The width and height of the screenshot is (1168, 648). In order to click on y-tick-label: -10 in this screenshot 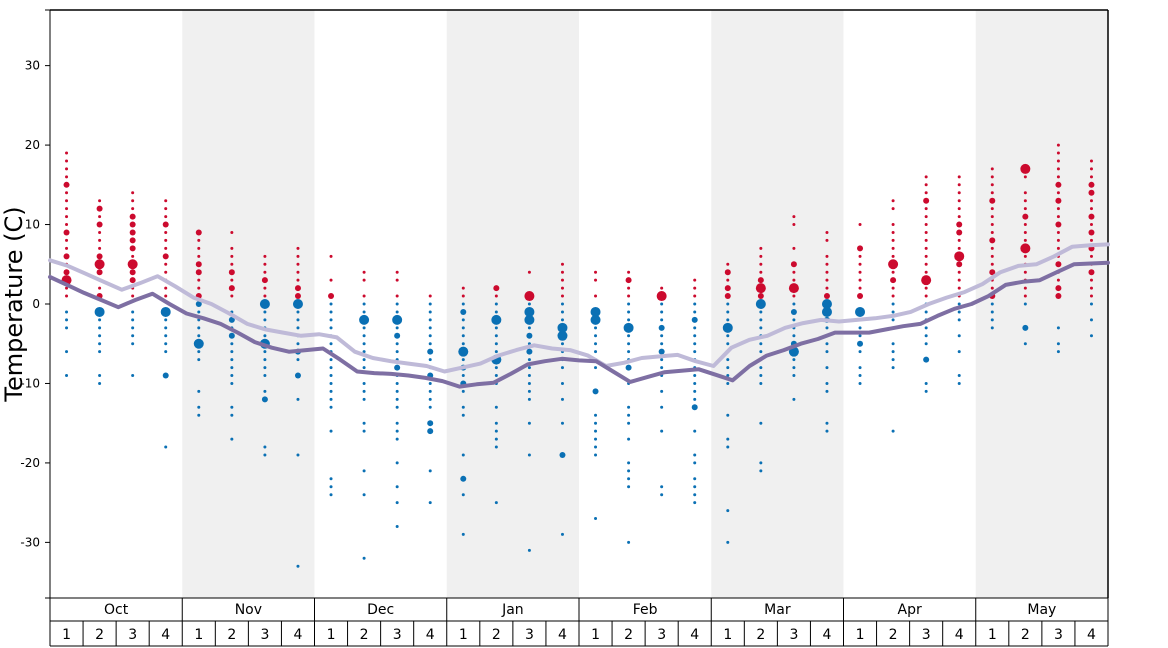, I will do `click(30, 383)`.